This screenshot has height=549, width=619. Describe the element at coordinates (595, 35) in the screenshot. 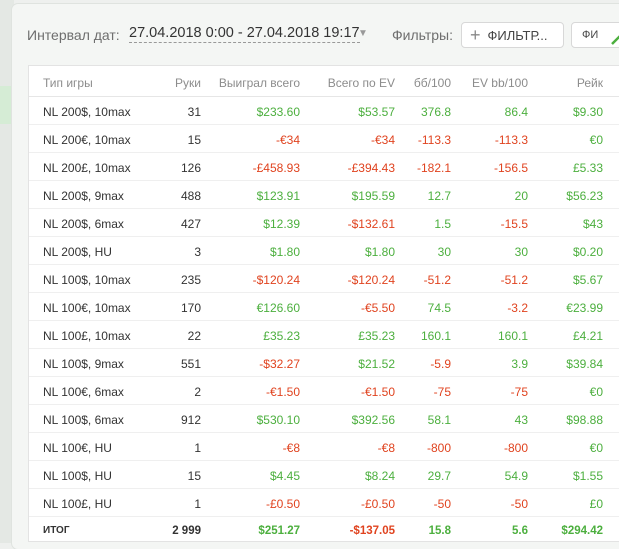

I see `second-filter-button: ФИ` at that location.